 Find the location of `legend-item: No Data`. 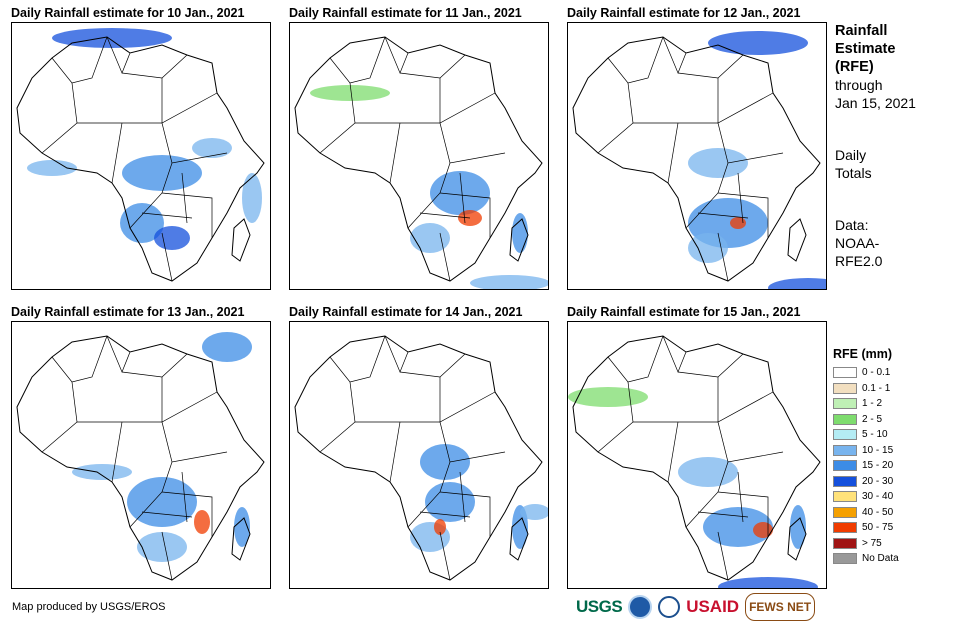

legend-item: No Data is located at coordinates (888, 559).